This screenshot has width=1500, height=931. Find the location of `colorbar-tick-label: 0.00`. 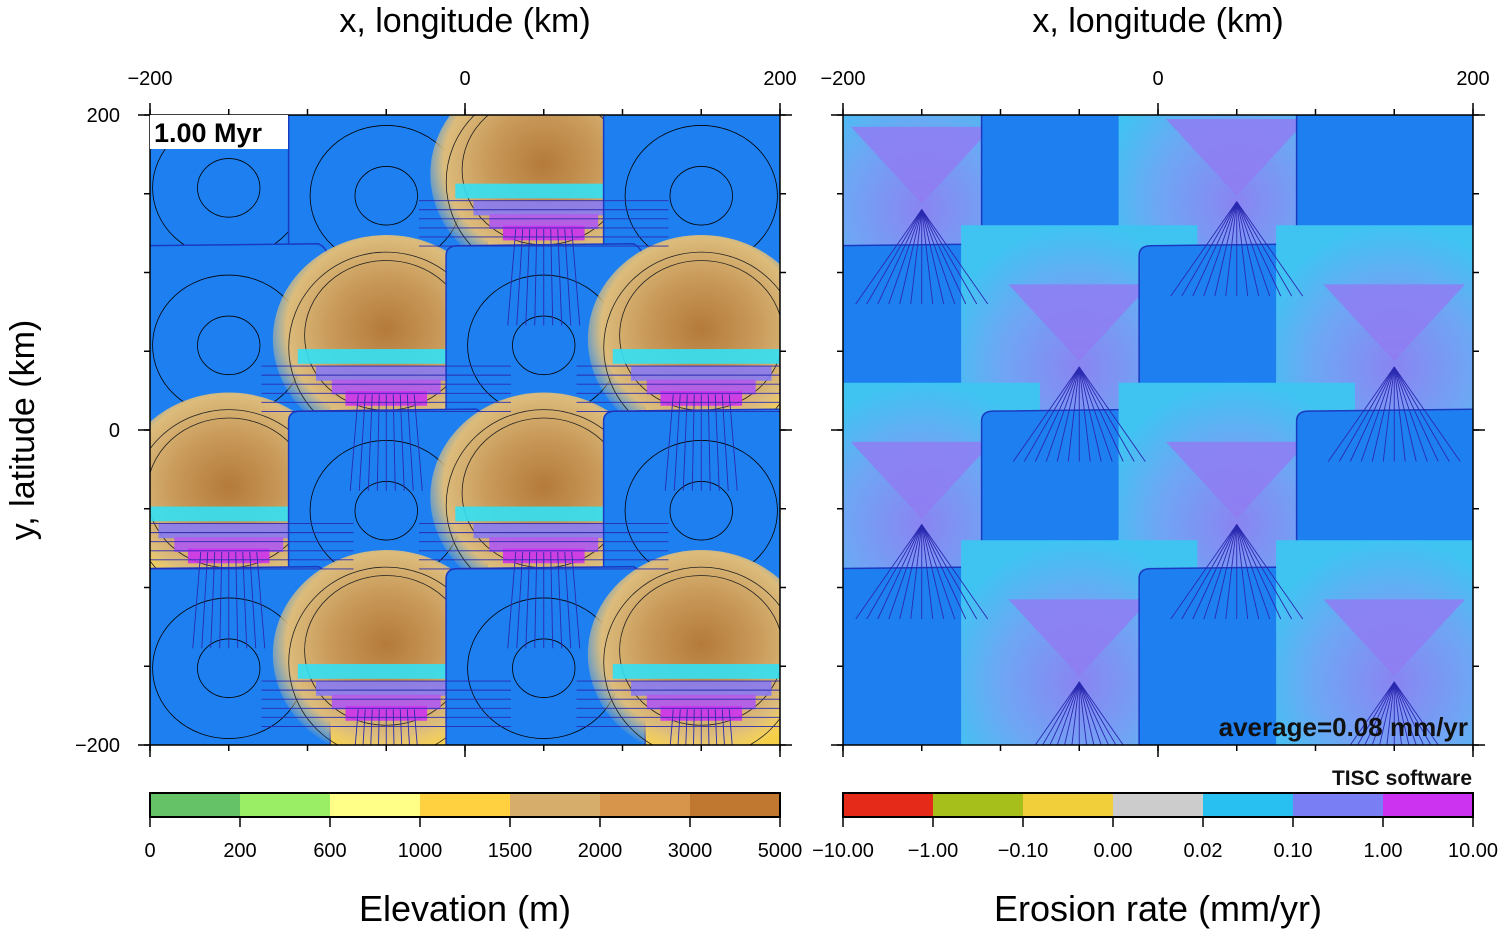

colorbar-tick-label: 0.00 is located at coordinates (1113, 851).